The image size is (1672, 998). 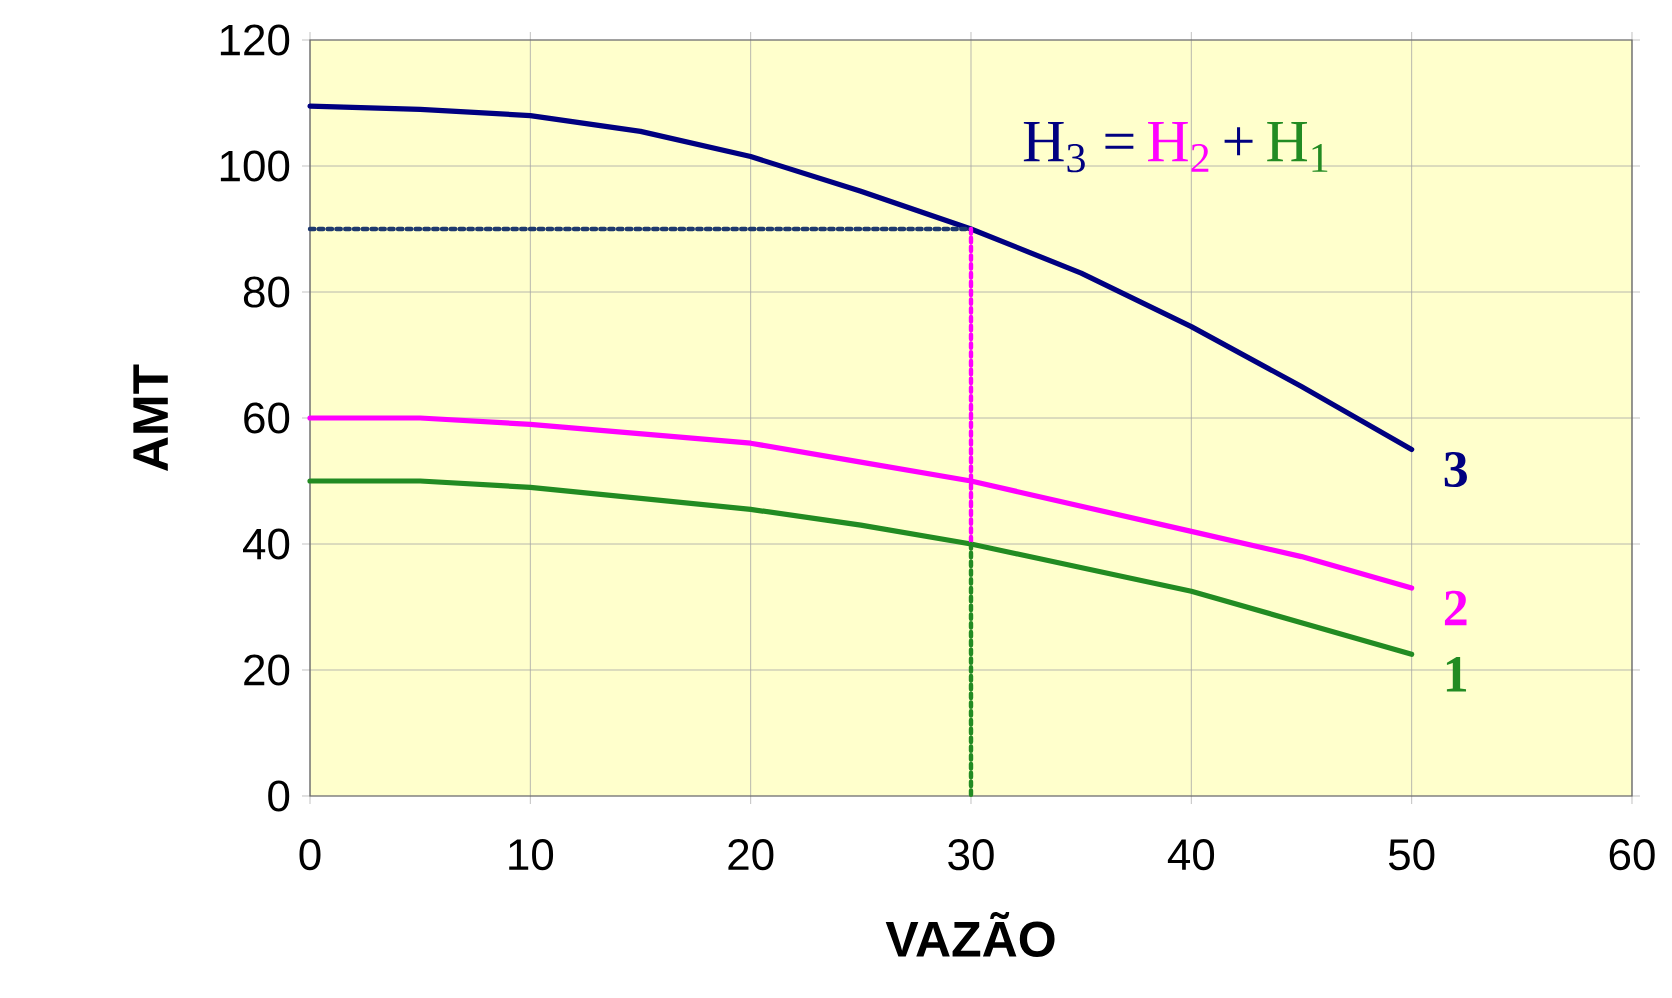 What do you see at coordinates (267, 670) in the screenshot?
I see `y-tick-label: 20` at bounding box center [267, 670].